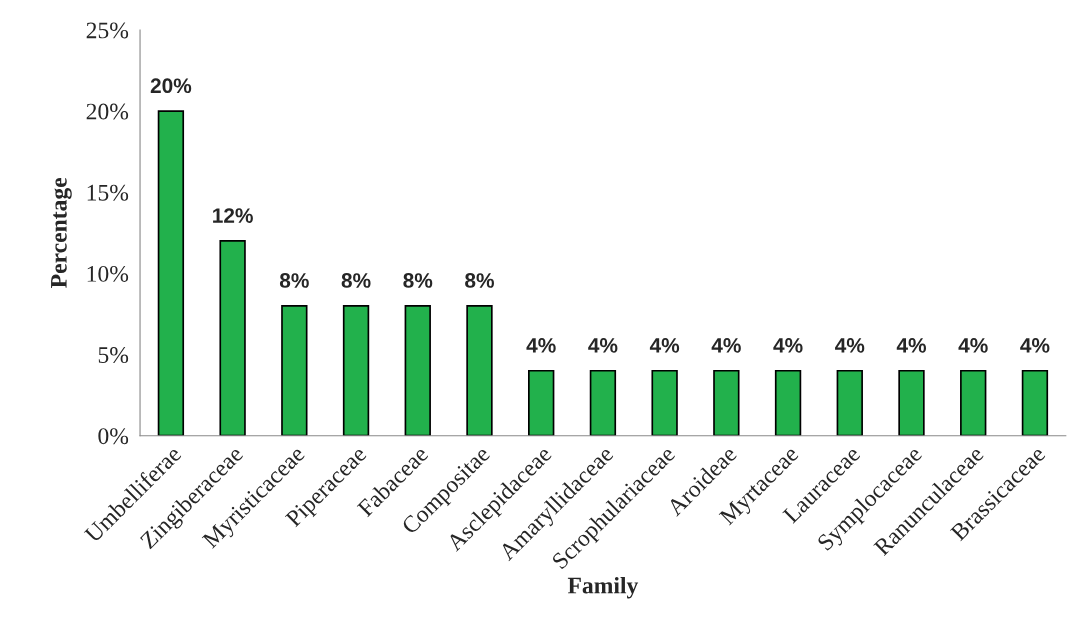 The height and width of the screenshot is (637, 1069). I want to click on y-tick-label: 5%, so click(113, 355).